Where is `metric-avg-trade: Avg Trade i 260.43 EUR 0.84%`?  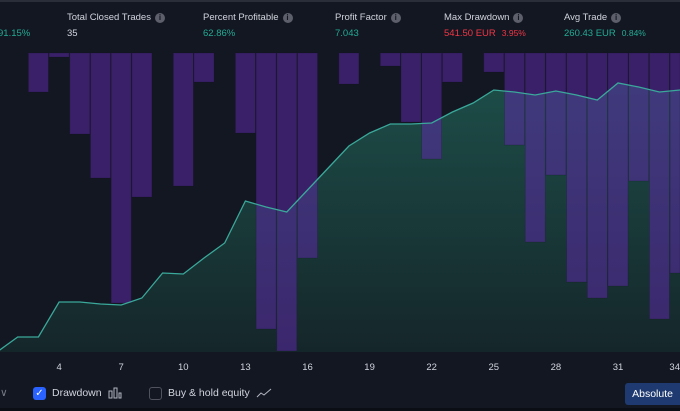 metric-avg-trade: Avg Trade i 260.43 EUR 0.84% is located at coordinates (605, 25).